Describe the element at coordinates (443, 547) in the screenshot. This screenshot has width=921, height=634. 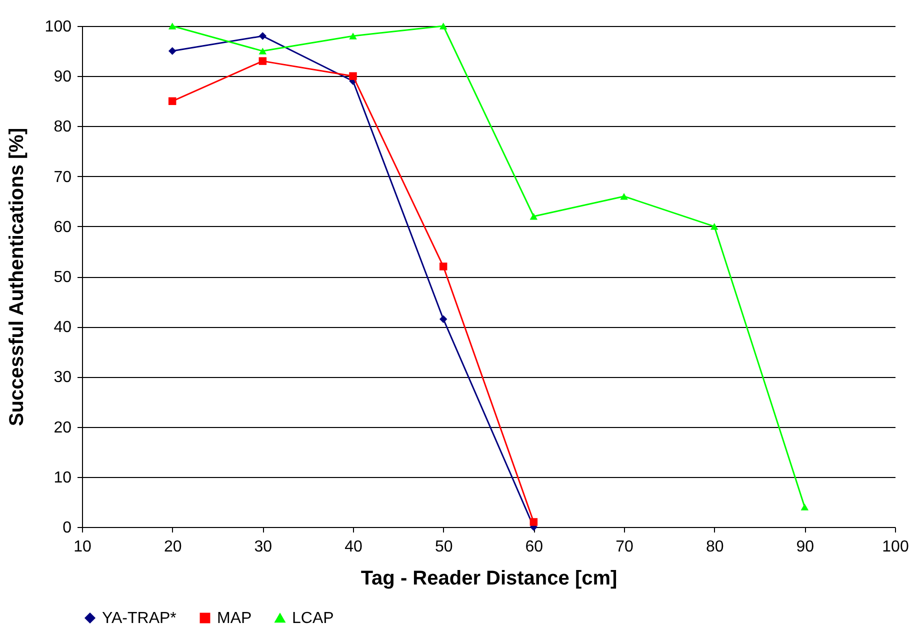
I see `x-tick-label: 50` at that location.